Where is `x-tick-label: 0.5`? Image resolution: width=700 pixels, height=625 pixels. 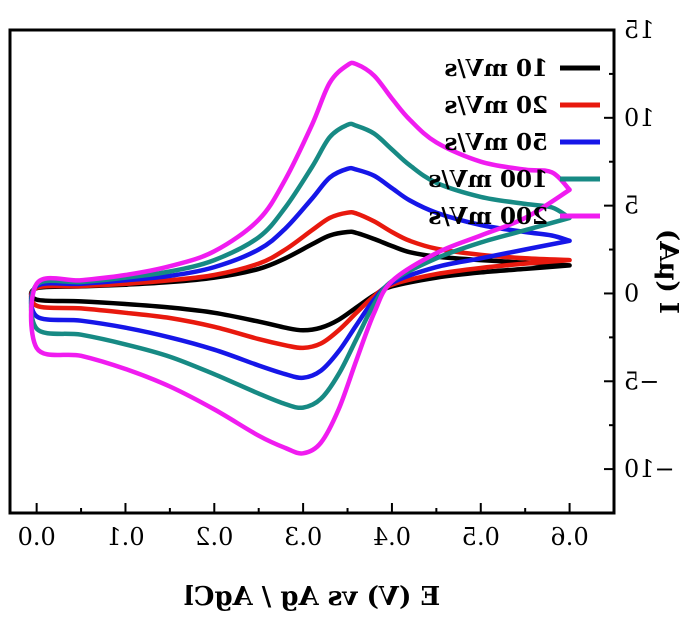 x-tick-label: 0.5 is located at coordinates (481, 537).